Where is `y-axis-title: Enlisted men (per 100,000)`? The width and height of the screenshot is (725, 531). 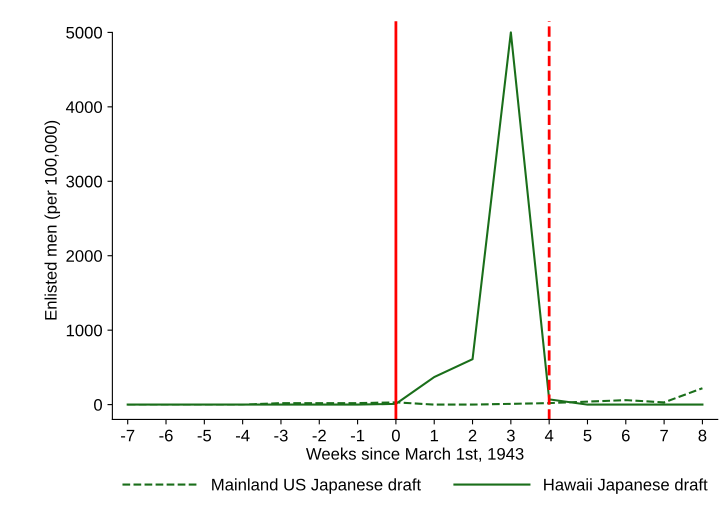
y-axis-title: Enlisted men (per 100,000) is located at coordinates (52, 220).